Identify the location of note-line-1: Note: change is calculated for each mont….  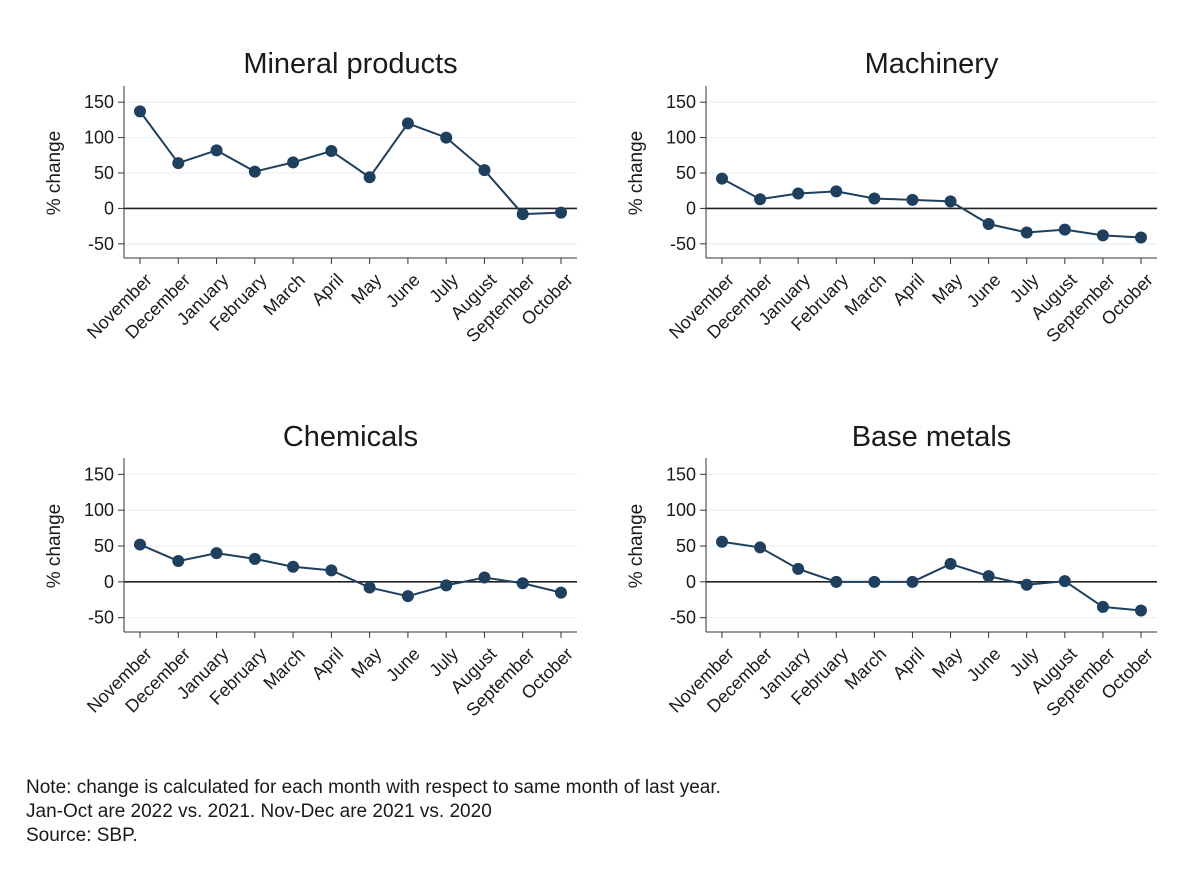
(373, 787).